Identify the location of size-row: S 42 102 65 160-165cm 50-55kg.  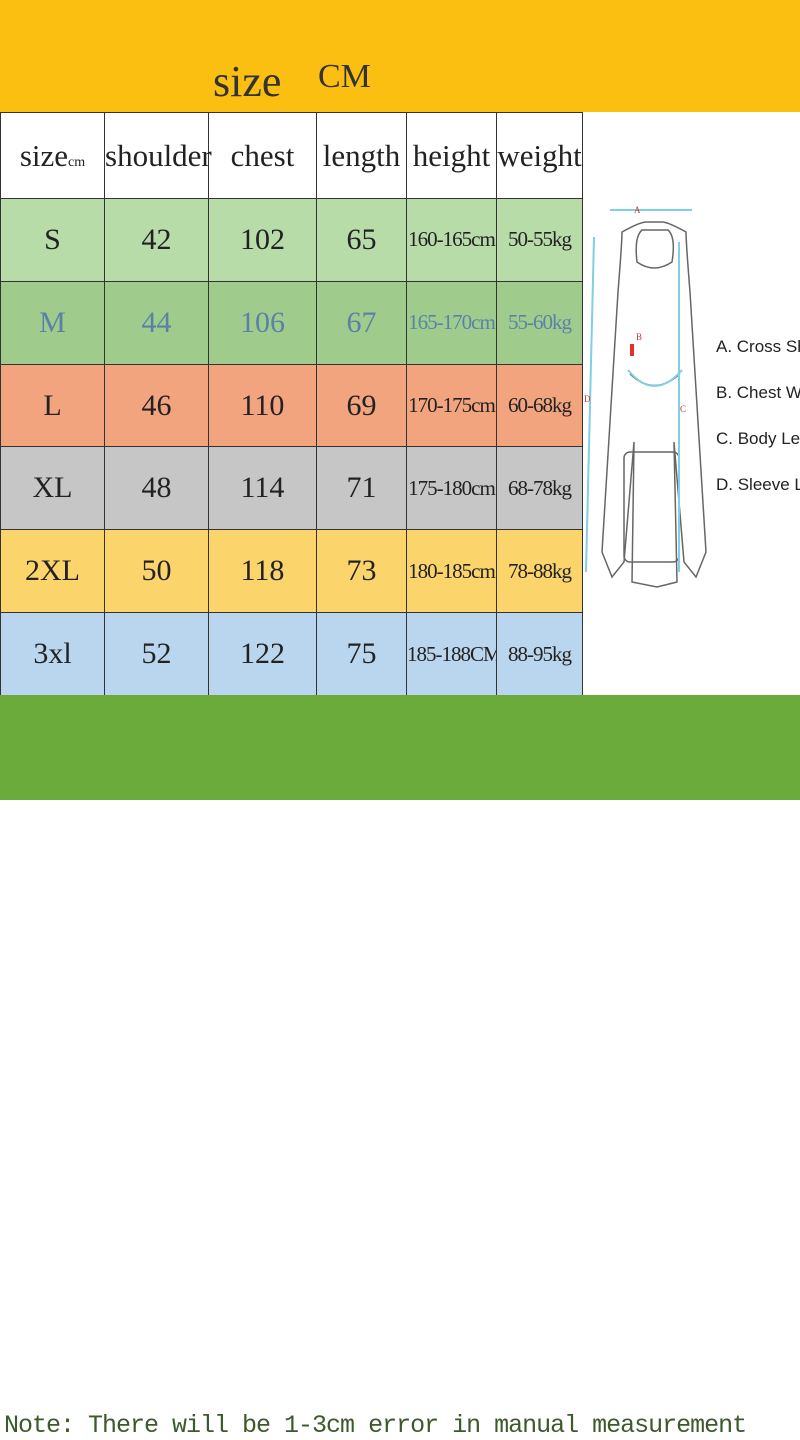
(291, 240).